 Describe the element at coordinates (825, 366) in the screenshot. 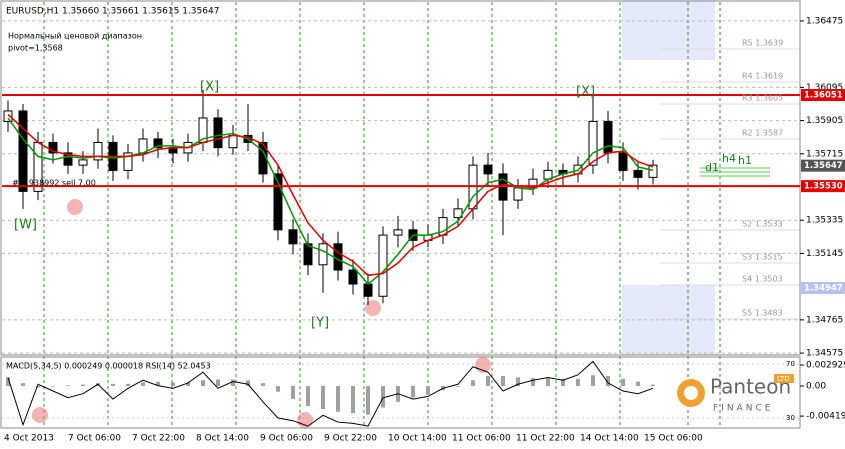

I see `y-tick-label: 0.002929` at that location.